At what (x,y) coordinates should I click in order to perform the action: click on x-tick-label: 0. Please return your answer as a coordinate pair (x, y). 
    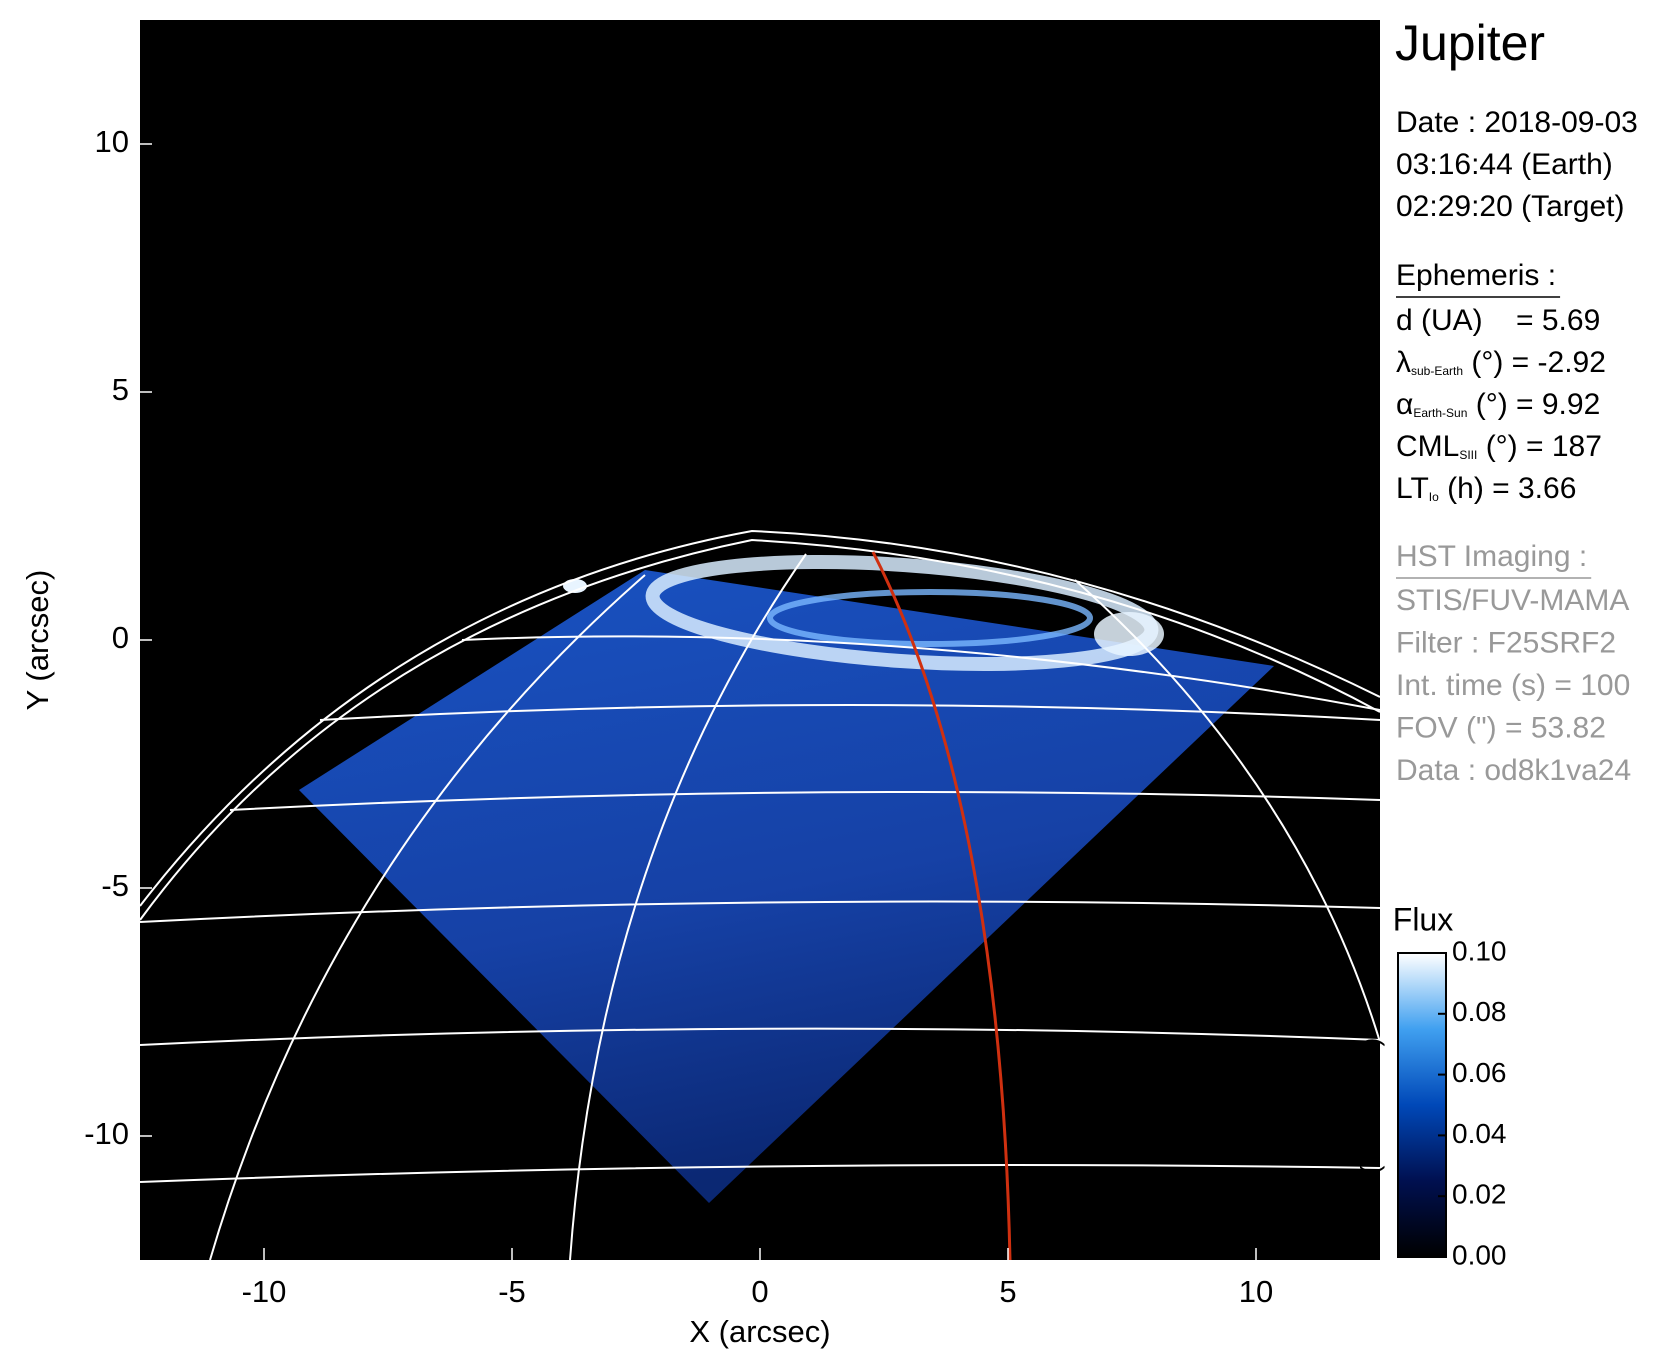
    Looking at the image, I should click on (759, 1291).